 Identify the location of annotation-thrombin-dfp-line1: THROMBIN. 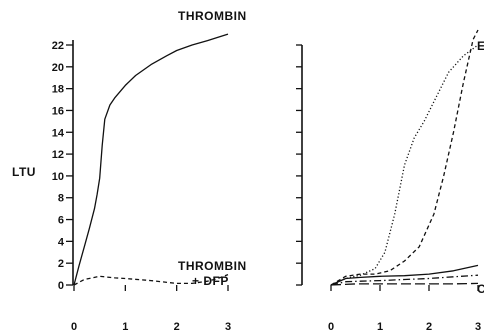
(212, 266).